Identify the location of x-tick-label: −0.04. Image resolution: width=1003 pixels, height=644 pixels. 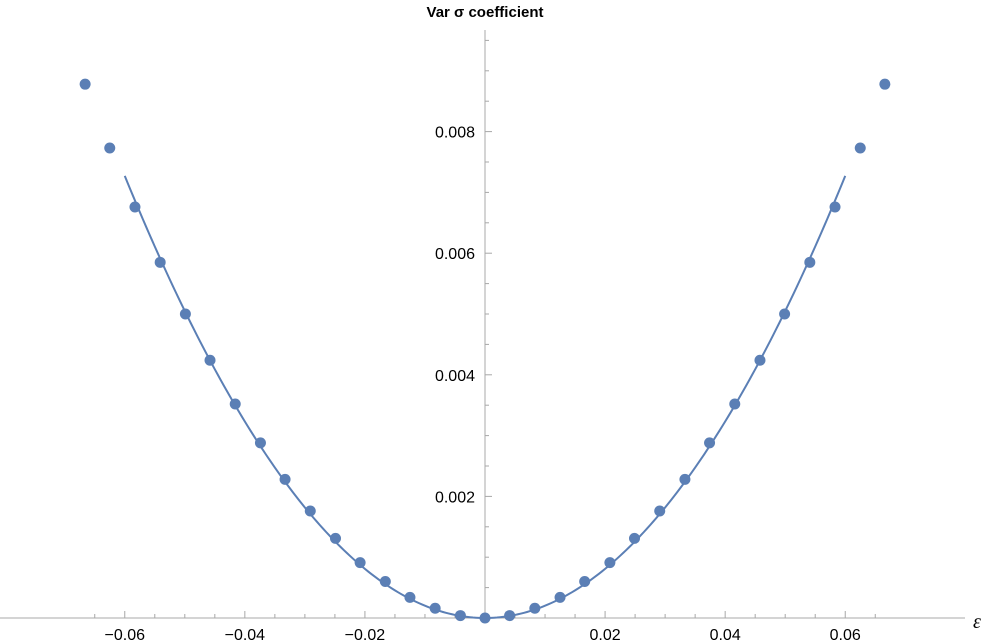
(245, 635).